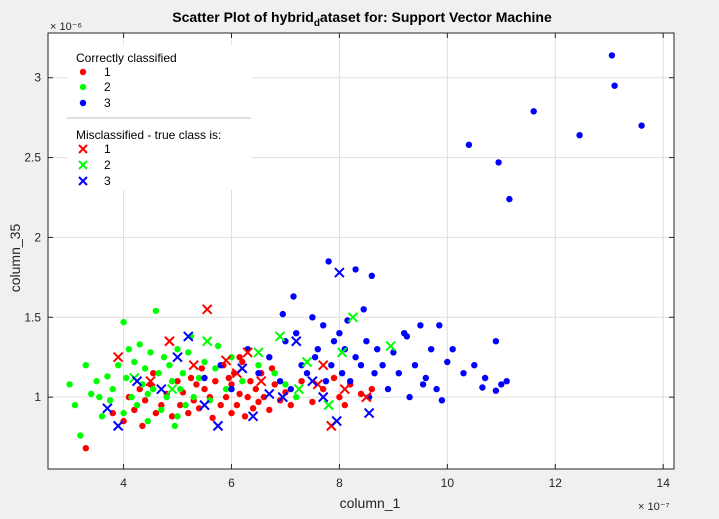  What do you see at coordinates (448, 483) in the screenshot?
I see `x-tick-label: 10` at bounding box center [448, 483].